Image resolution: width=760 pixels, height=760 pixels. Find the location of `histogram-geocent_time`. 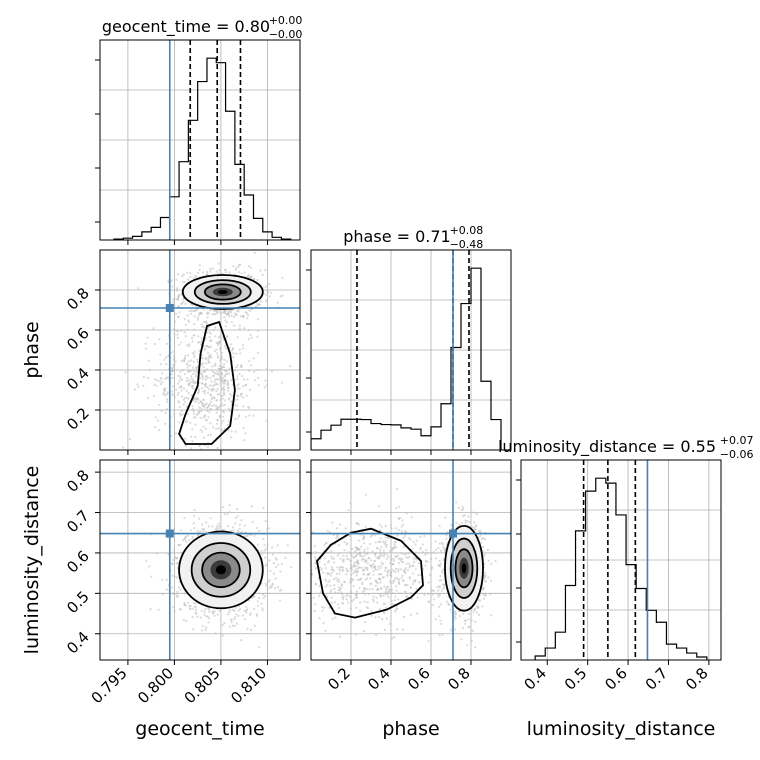

histogram-geocent_time is located at coordinates (202, 148).